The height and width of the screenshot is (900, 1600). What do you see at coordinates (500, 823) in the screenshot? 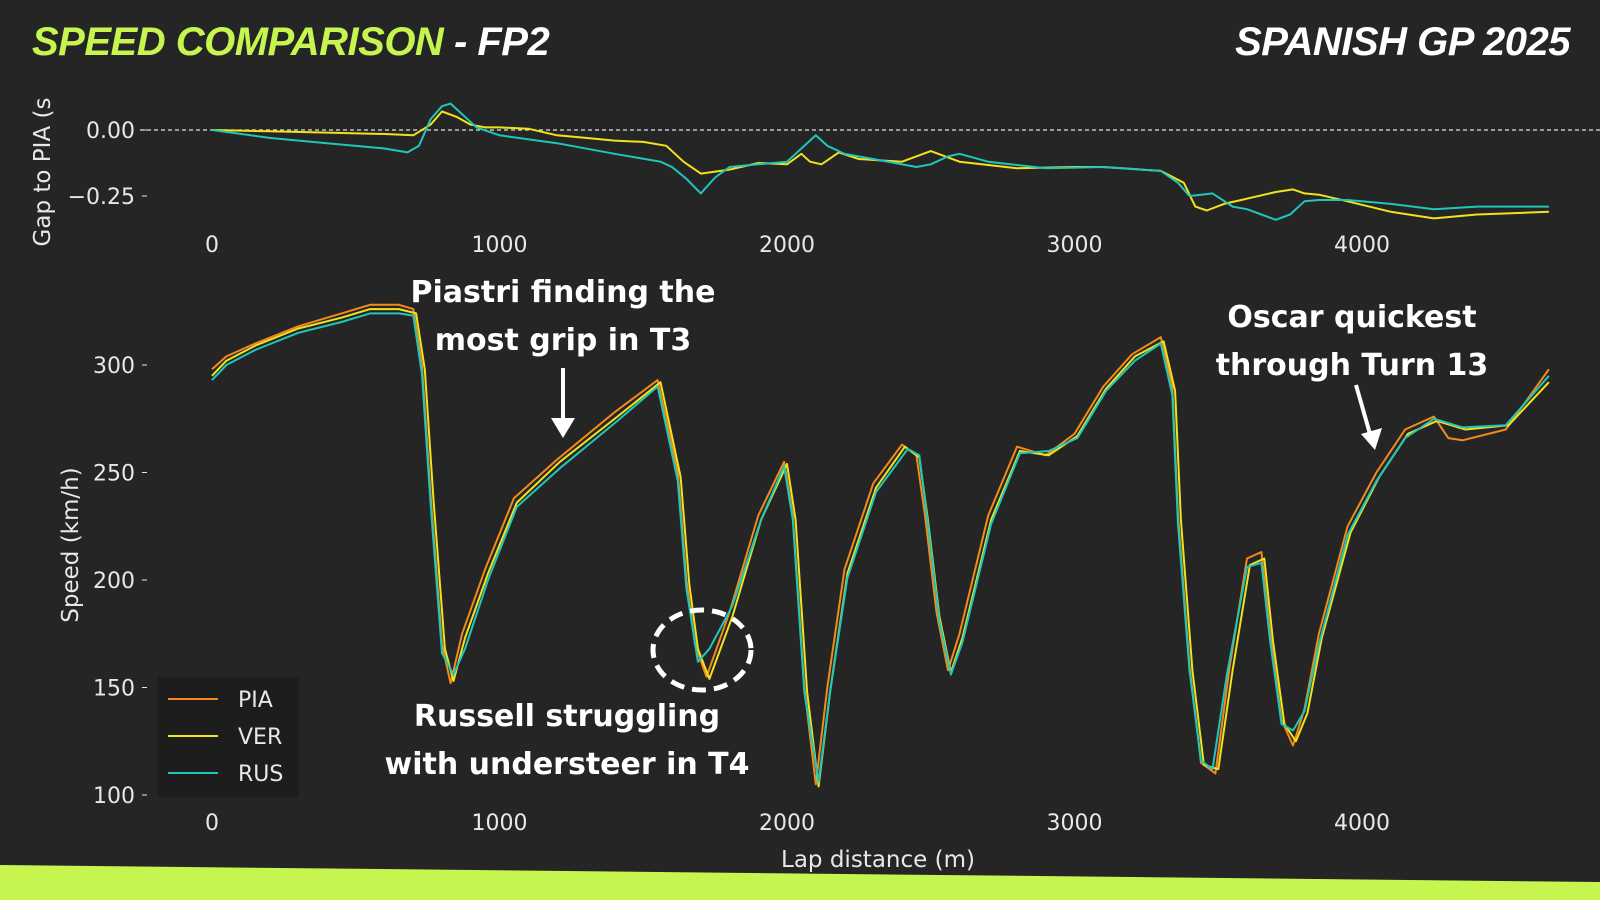
I see `speed-x-tick-label: 1000` at bounding box center [500, 823].